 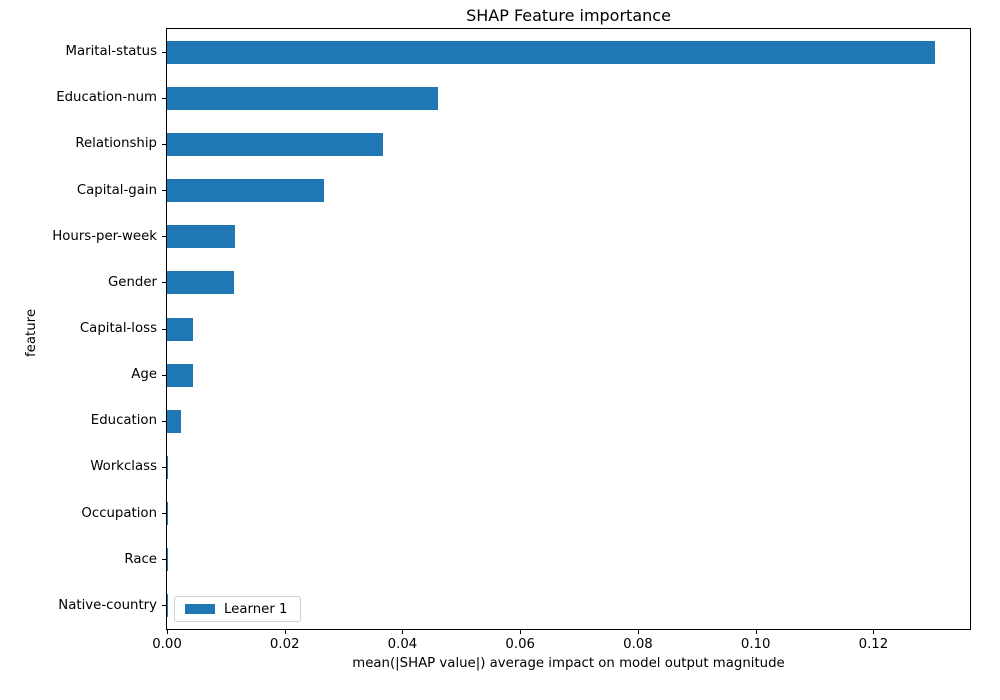 What do you see at coordinates (755, 644) in the screenshot?
I see `x-tick-label: 0.10` at bounding box center [755, 644].